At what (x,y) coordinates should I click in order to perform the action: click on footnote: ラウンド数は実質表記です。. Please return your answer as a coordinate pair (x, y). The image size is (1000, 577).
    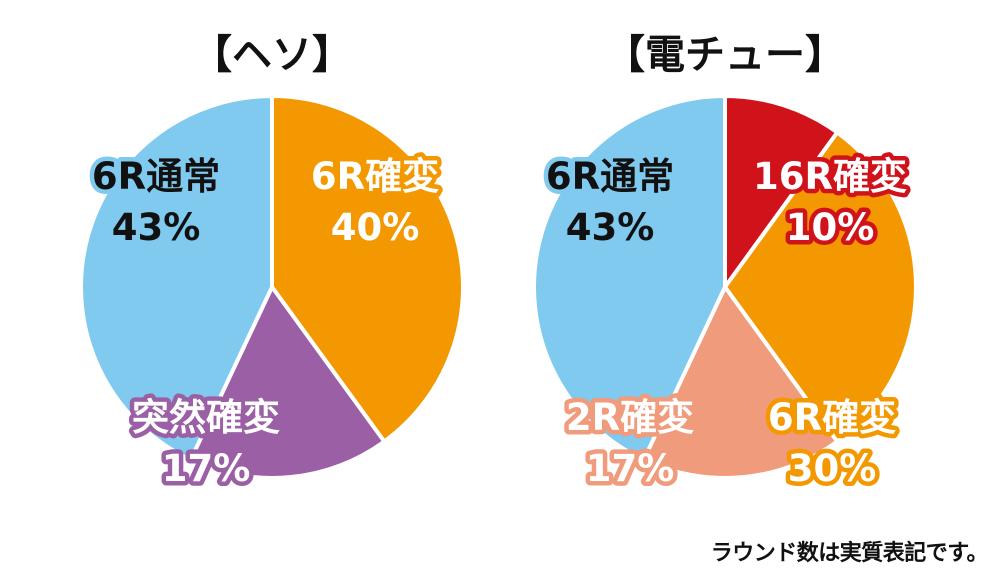
    Looking at the image, I should click on (849, 553).